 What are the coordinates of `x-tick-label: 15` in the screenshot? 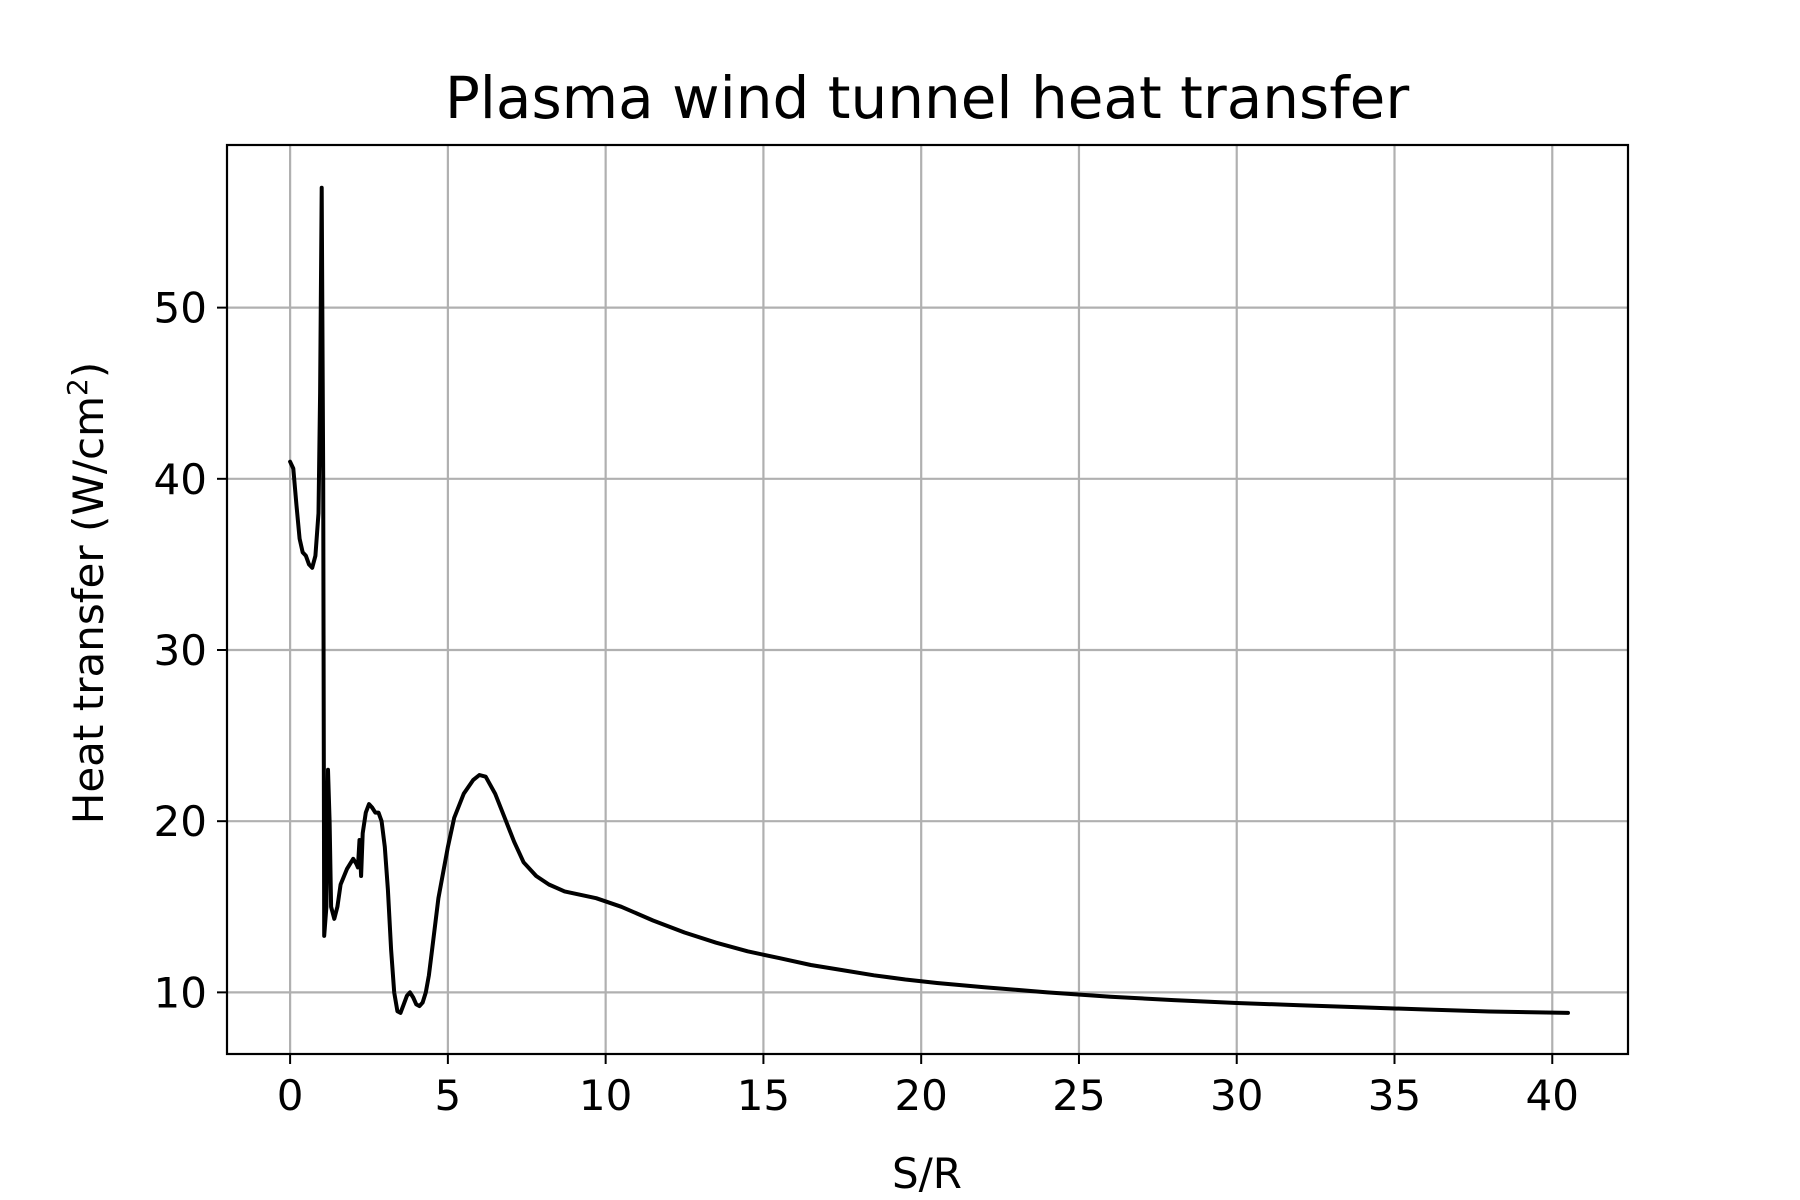 It's located at (763, 1095).